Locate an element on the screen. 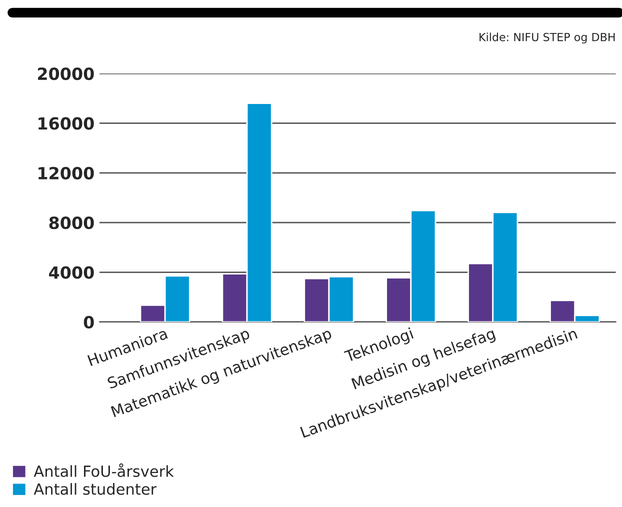 Image resolution: width=622 pixels, height=507 pixels. y-tick-label: 8000 is located at coordinates (71, 223).